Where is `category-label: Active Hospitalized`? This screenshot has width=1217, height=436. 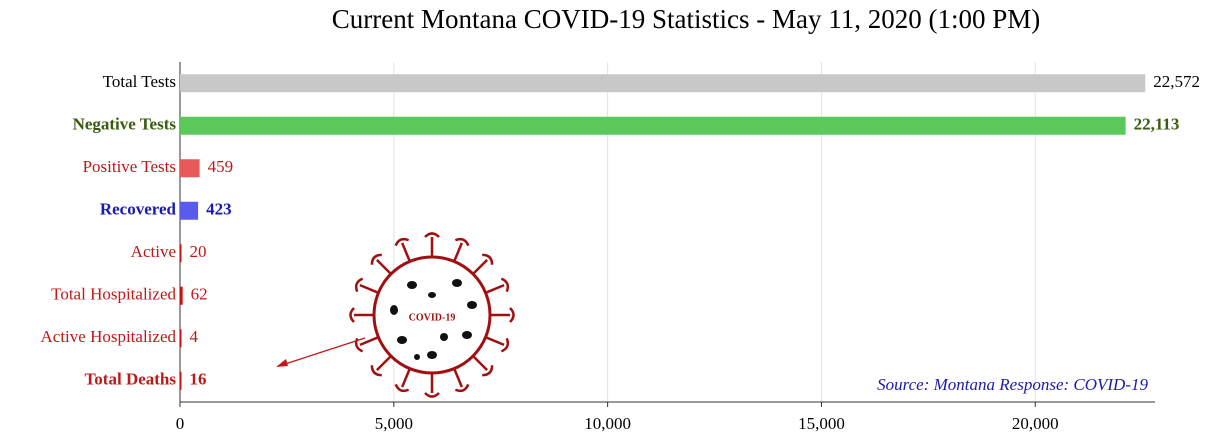
category-label: Active Hospitalized is located at coordinates (109, 336).